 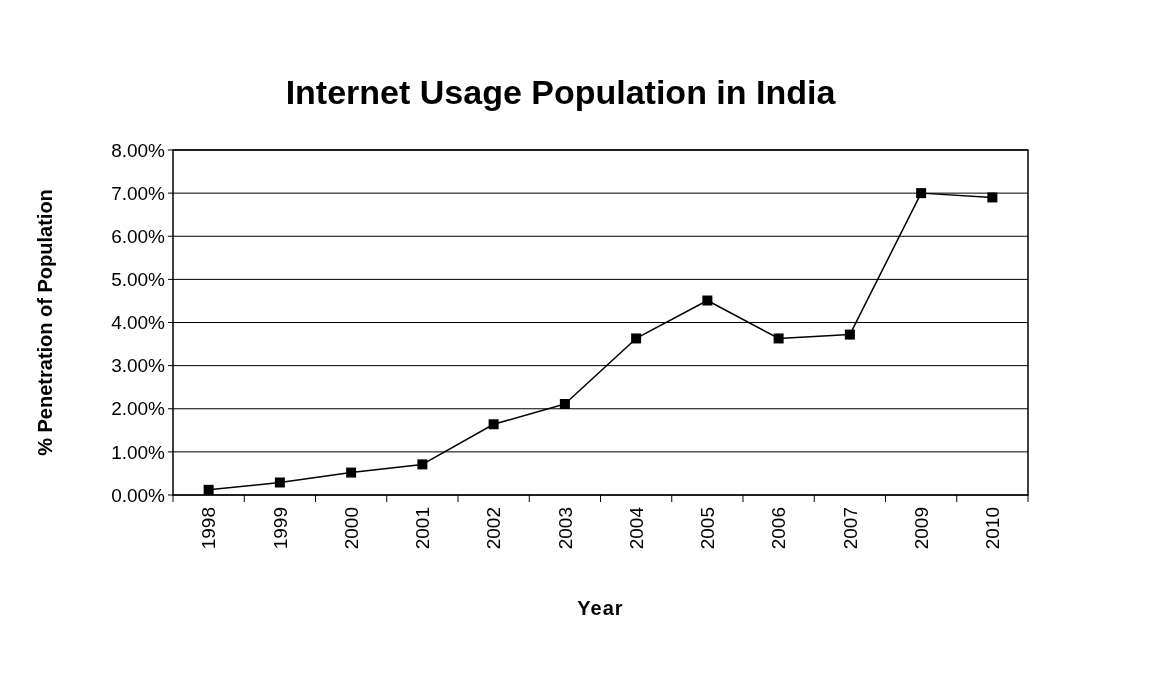 What do you see at coordinates (636, 528) in the screenshot?
I see `x-tick-label: 2004` at bounding box center [636, 528].